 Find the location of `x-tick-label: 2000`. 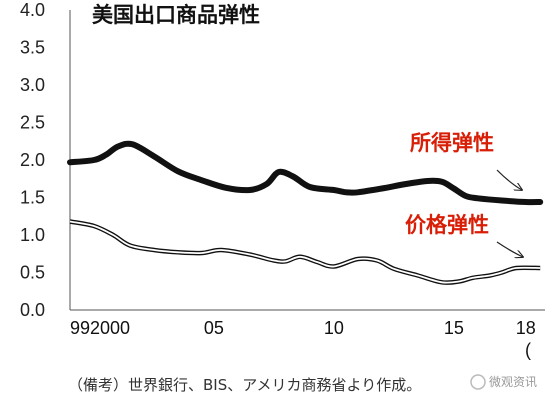

x-tick-label: 2000 is located at coordinates (110, 328).